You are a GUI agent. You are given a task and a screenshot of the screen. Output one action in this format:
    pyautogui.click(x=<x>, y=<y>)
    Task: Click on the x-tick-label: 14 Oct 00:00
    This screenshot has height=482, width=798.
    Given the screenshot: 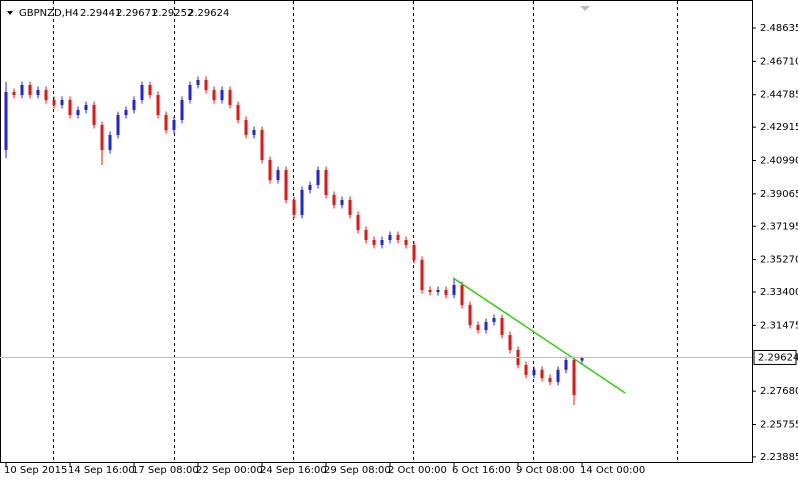 What is the action you would take?
    pyautogui.click(x=612, y=470)
    